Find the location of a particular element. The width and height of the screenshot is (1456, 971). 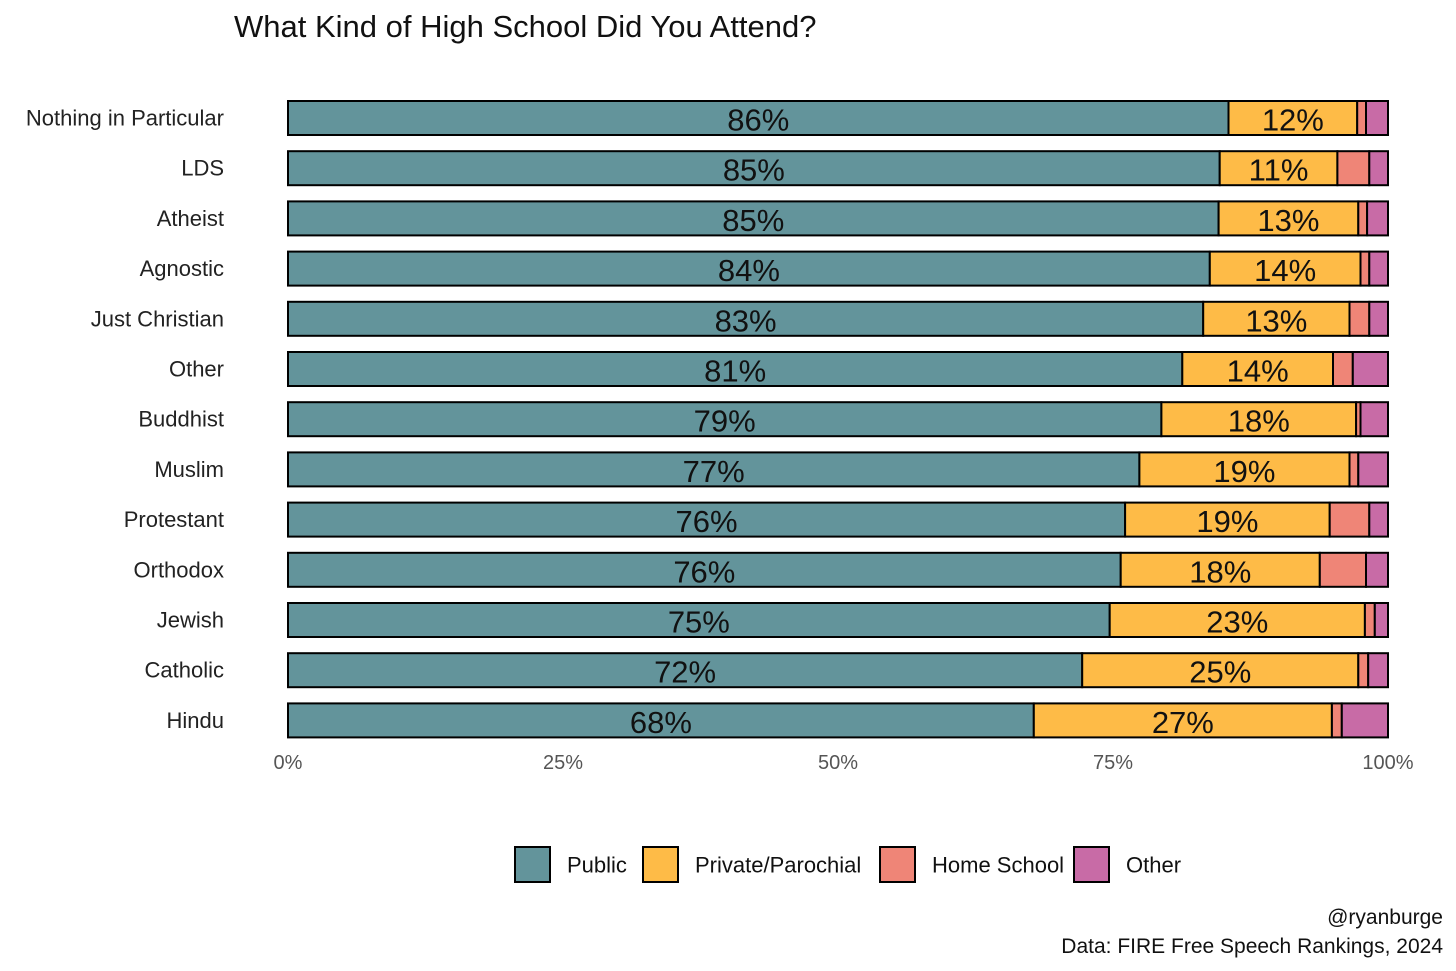

data-label: 27% is located at coordinates (1183, 722).